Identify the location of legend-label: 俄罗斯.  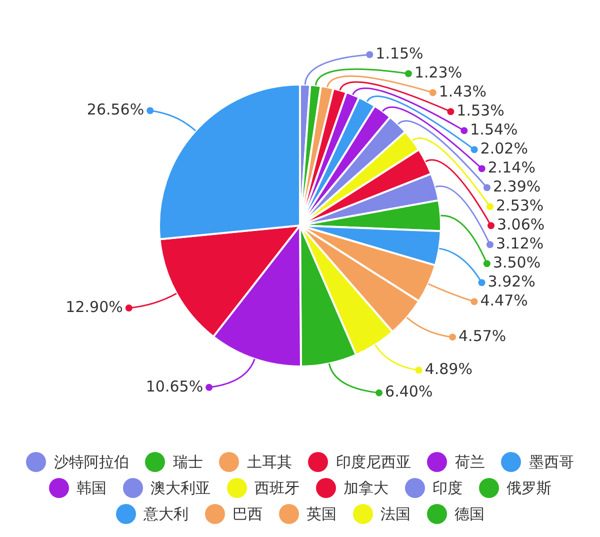
(529, 488).